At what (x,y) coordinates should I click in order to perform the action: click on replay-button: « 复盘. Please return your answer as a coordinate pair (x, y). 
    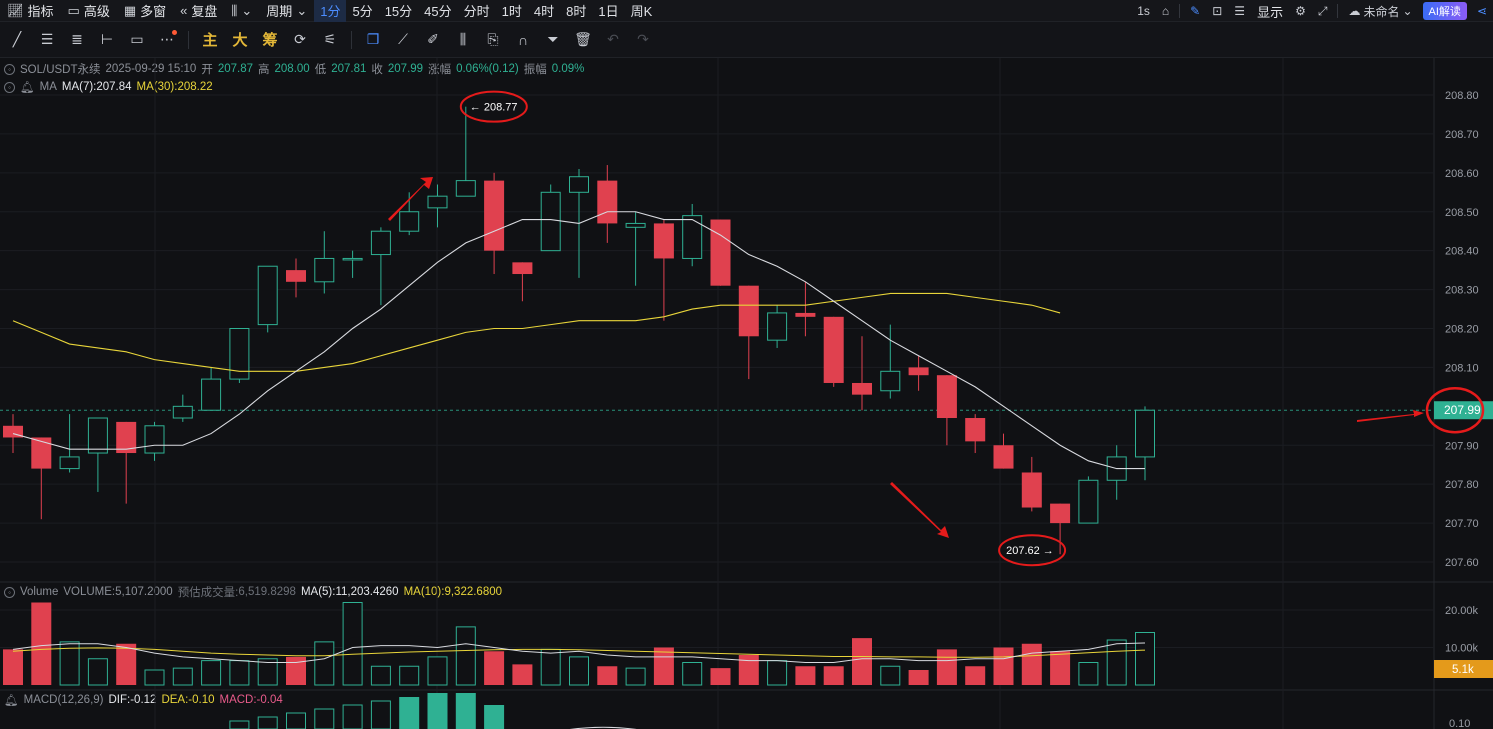
    Looking at the image, I should click on (198, 11).